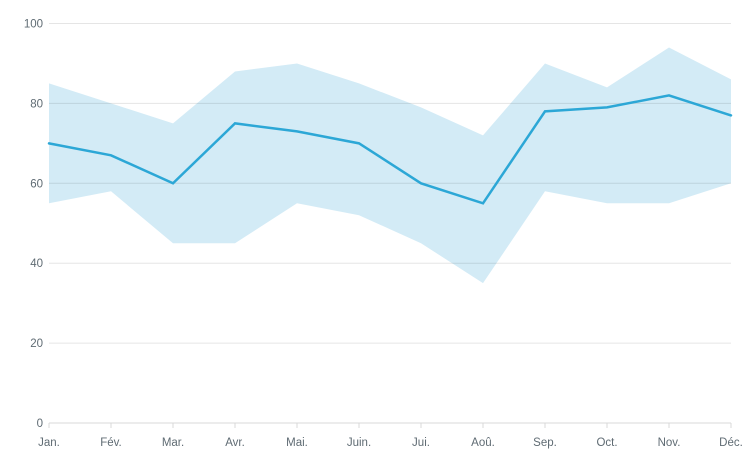  What do you see at coordinates (483, 443) in the screenshot?
I see `x-axis-label: Aoû.` at bounding box center [483, 443].